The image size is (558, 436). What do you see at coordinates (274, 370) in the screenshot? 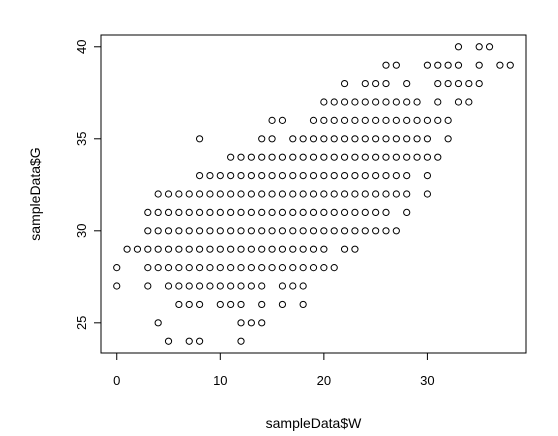
I see `x-axis: 0 10 20 30` at bounding box center [274, 370].